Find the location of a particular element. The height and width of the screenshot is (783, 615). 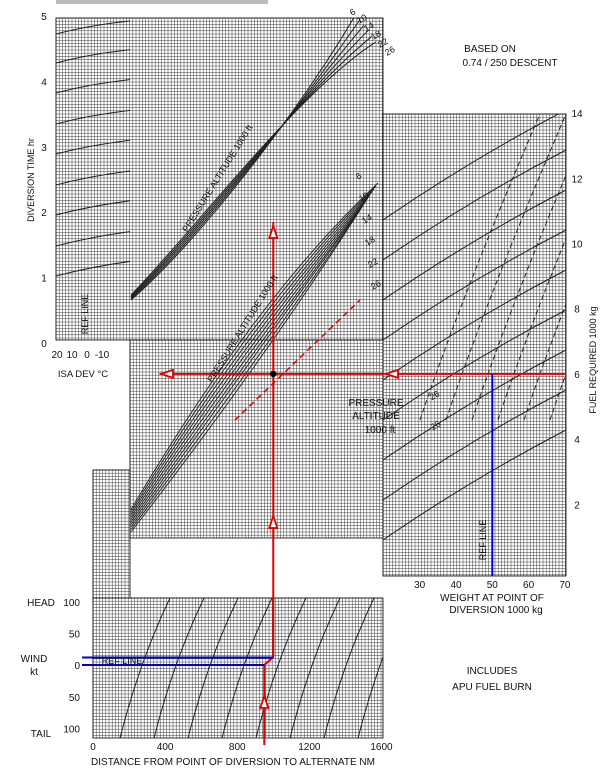

middle-curve-label: 22 is located at coordinates (373, 263).